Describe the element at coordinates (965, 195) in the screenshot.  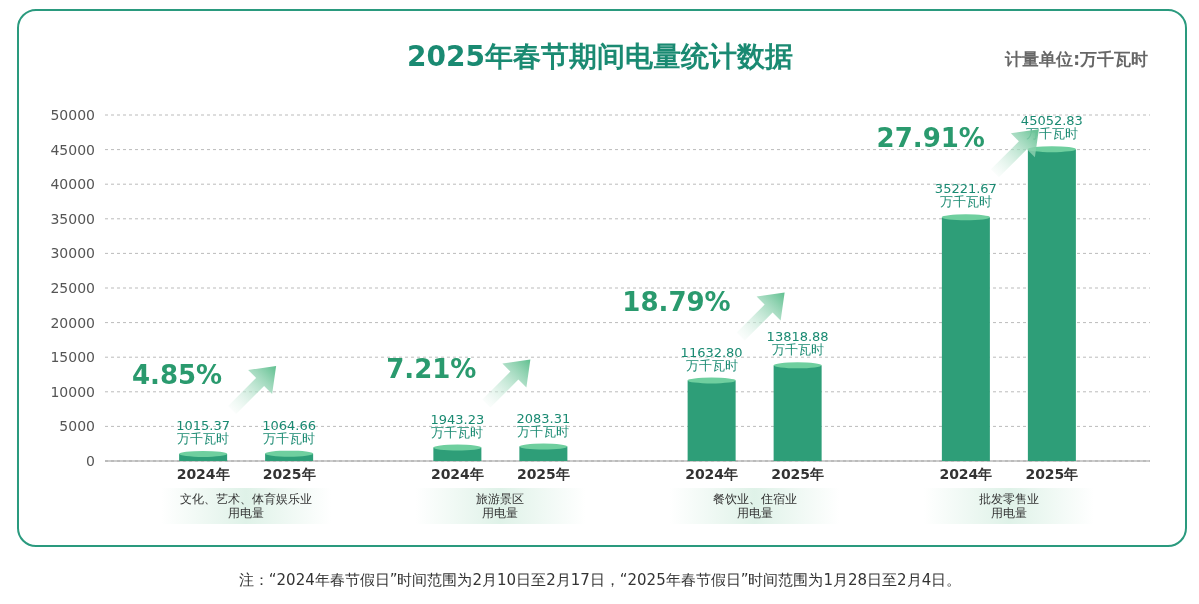
I see `data-label: 35221.67 万千瓦时` at that location.